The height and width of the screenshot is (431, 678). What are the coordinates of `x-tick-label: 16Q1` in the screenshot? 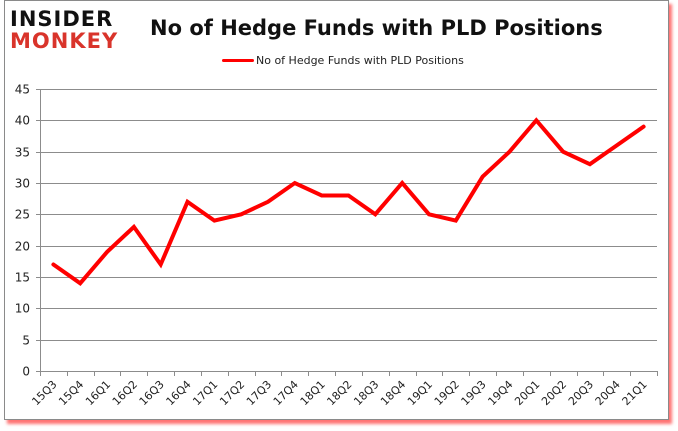 It's located at (98, 393).